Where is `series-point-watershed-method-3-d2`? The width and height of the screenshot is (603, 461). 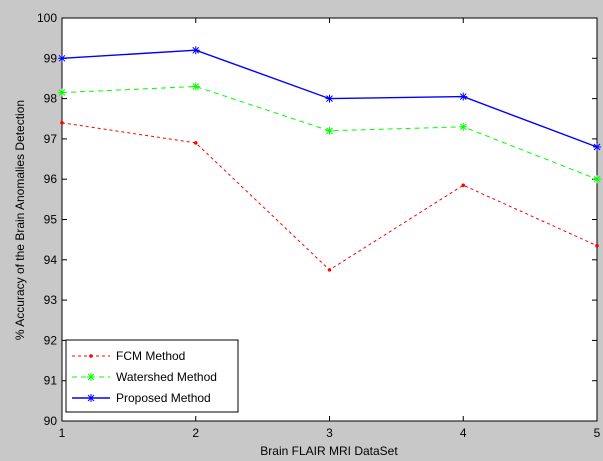 series-point-watershed-method-3-d2 is located at coordinates (329, 131).